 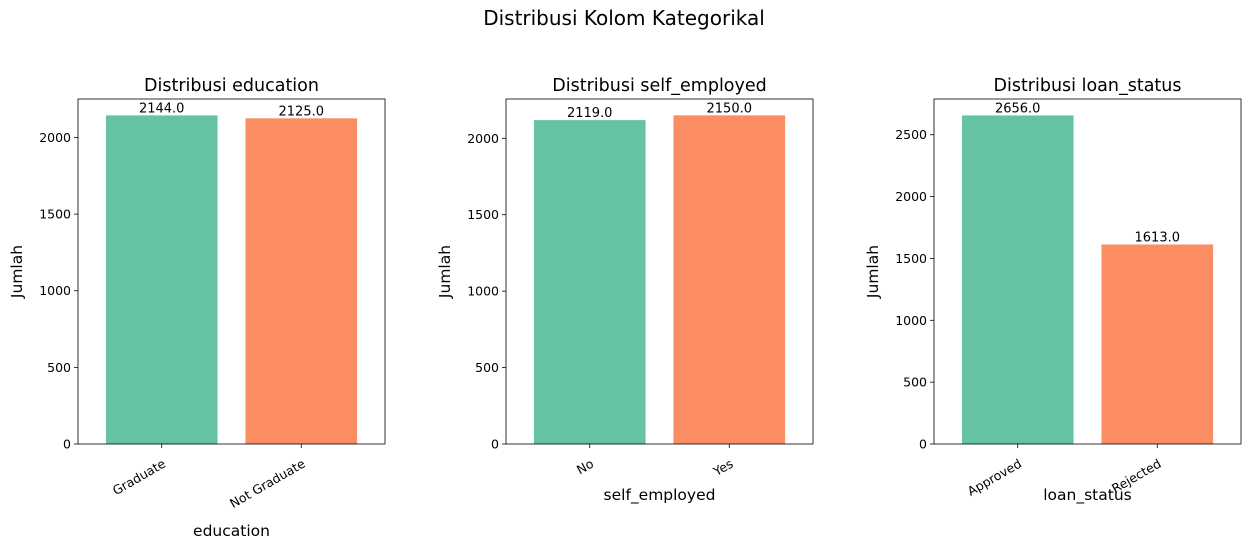 I want to click on x-axis-label: education, so click(x=231, y=531).